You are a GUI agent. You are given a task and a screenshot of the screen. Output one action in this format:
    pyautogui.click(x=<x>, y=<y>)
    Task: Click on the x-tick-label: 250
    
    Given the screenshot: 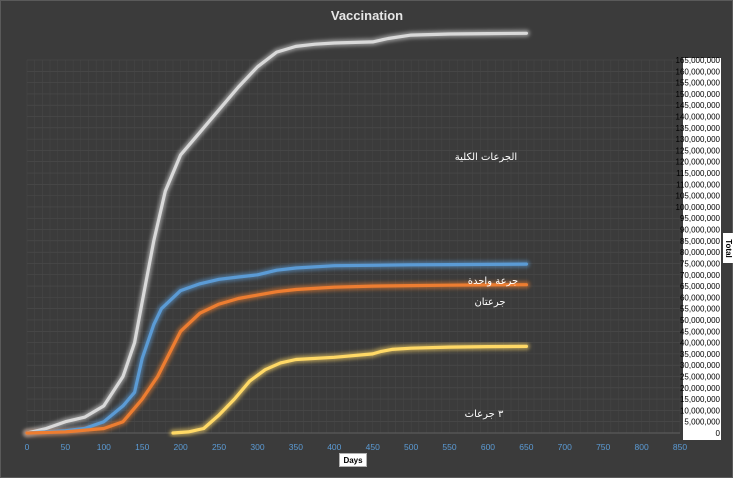 What is the action you would take?
    pyautogui.click(x=219, y=447)
    